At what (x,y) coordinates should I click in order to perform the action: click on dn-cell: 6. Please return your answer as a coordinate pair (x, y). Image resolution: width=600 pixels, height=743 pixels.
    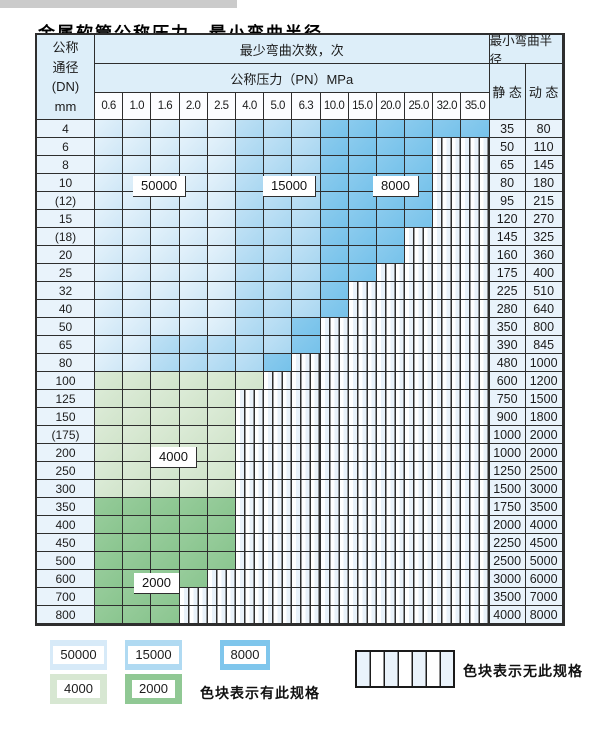
    Looking at the image, I should click on (66, 147).